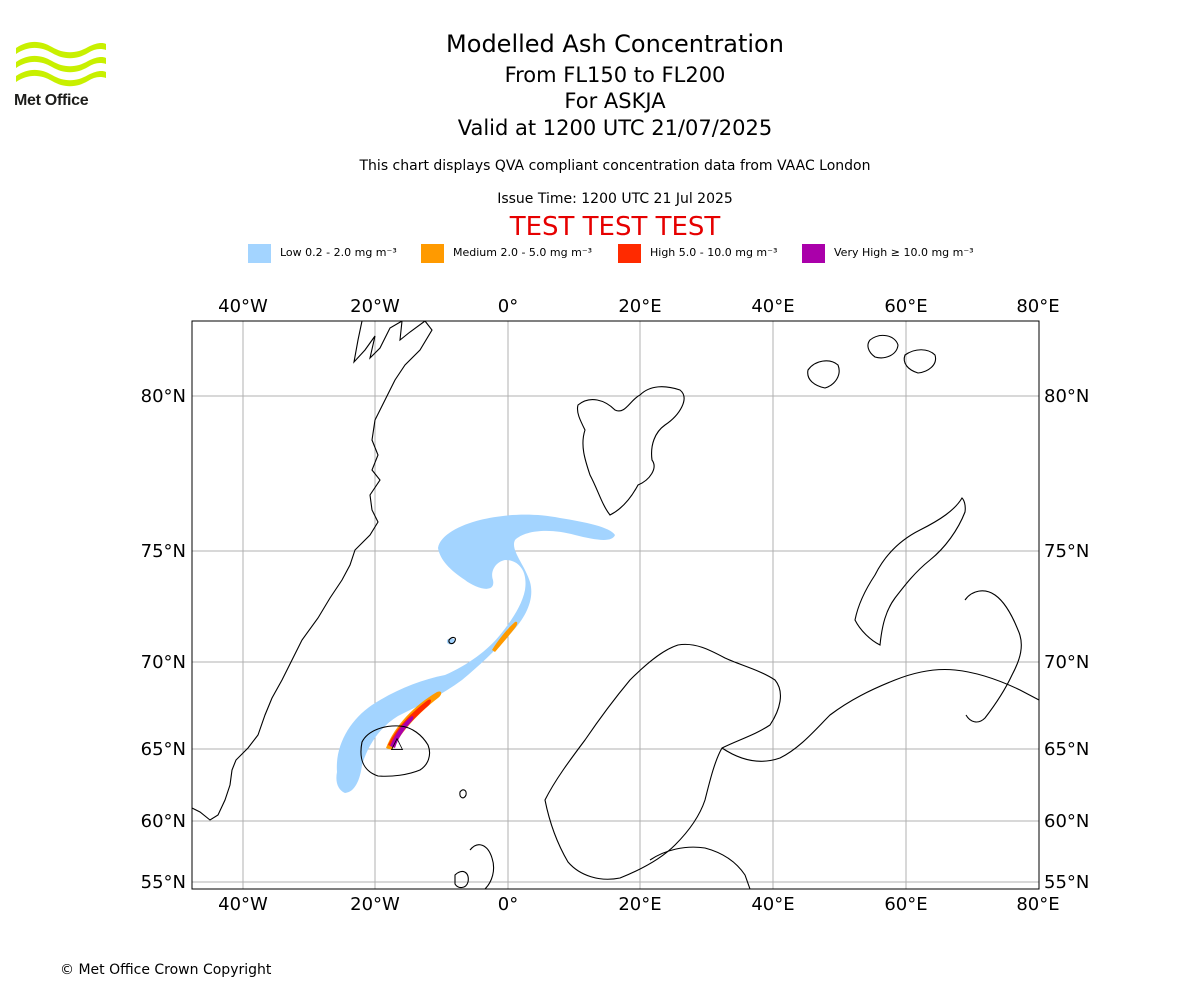 The height and width of the screenshot is (1000, 1200). What do you see at coordinates (629, 253) in the screenshot?
I see `legend-swatch-high` at bounding box center [629, 253].